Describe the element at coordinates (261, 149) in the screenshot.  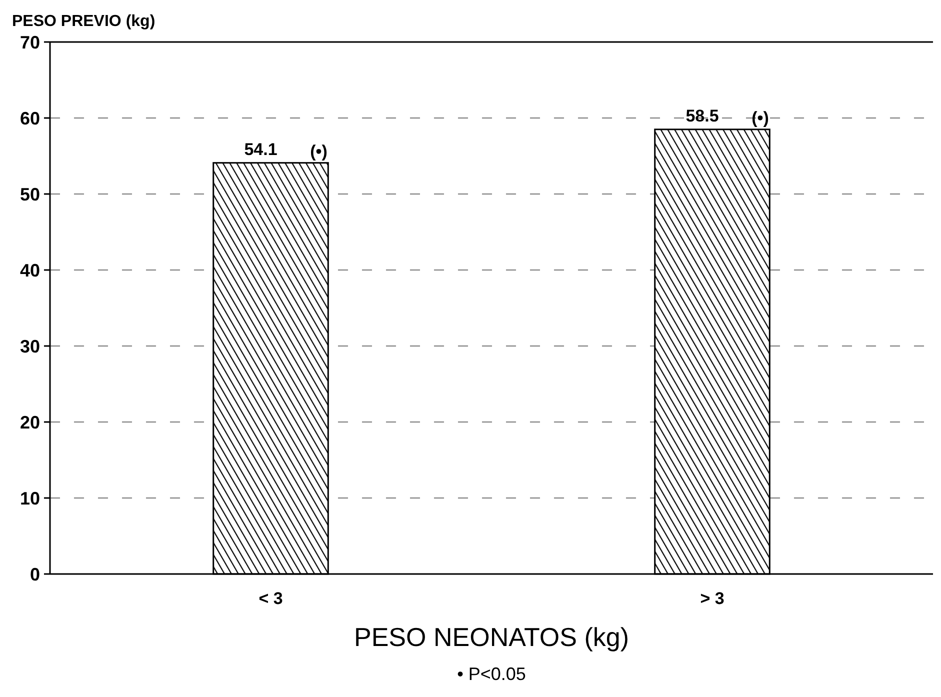
I see `data-label: 54.1` at that location.